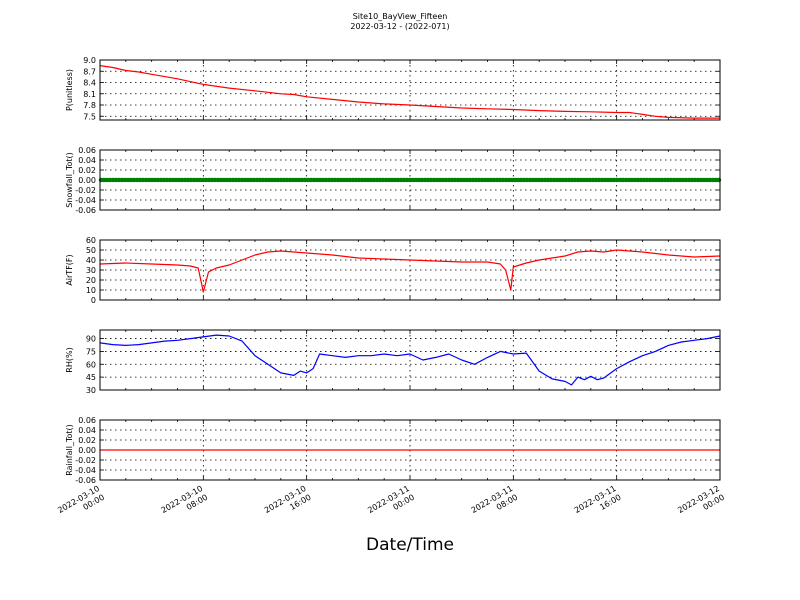  What do you see at coordinates (91, 250) in the screenshot?
I see `y-tick-label: 50` at bounding box center [91, 250].